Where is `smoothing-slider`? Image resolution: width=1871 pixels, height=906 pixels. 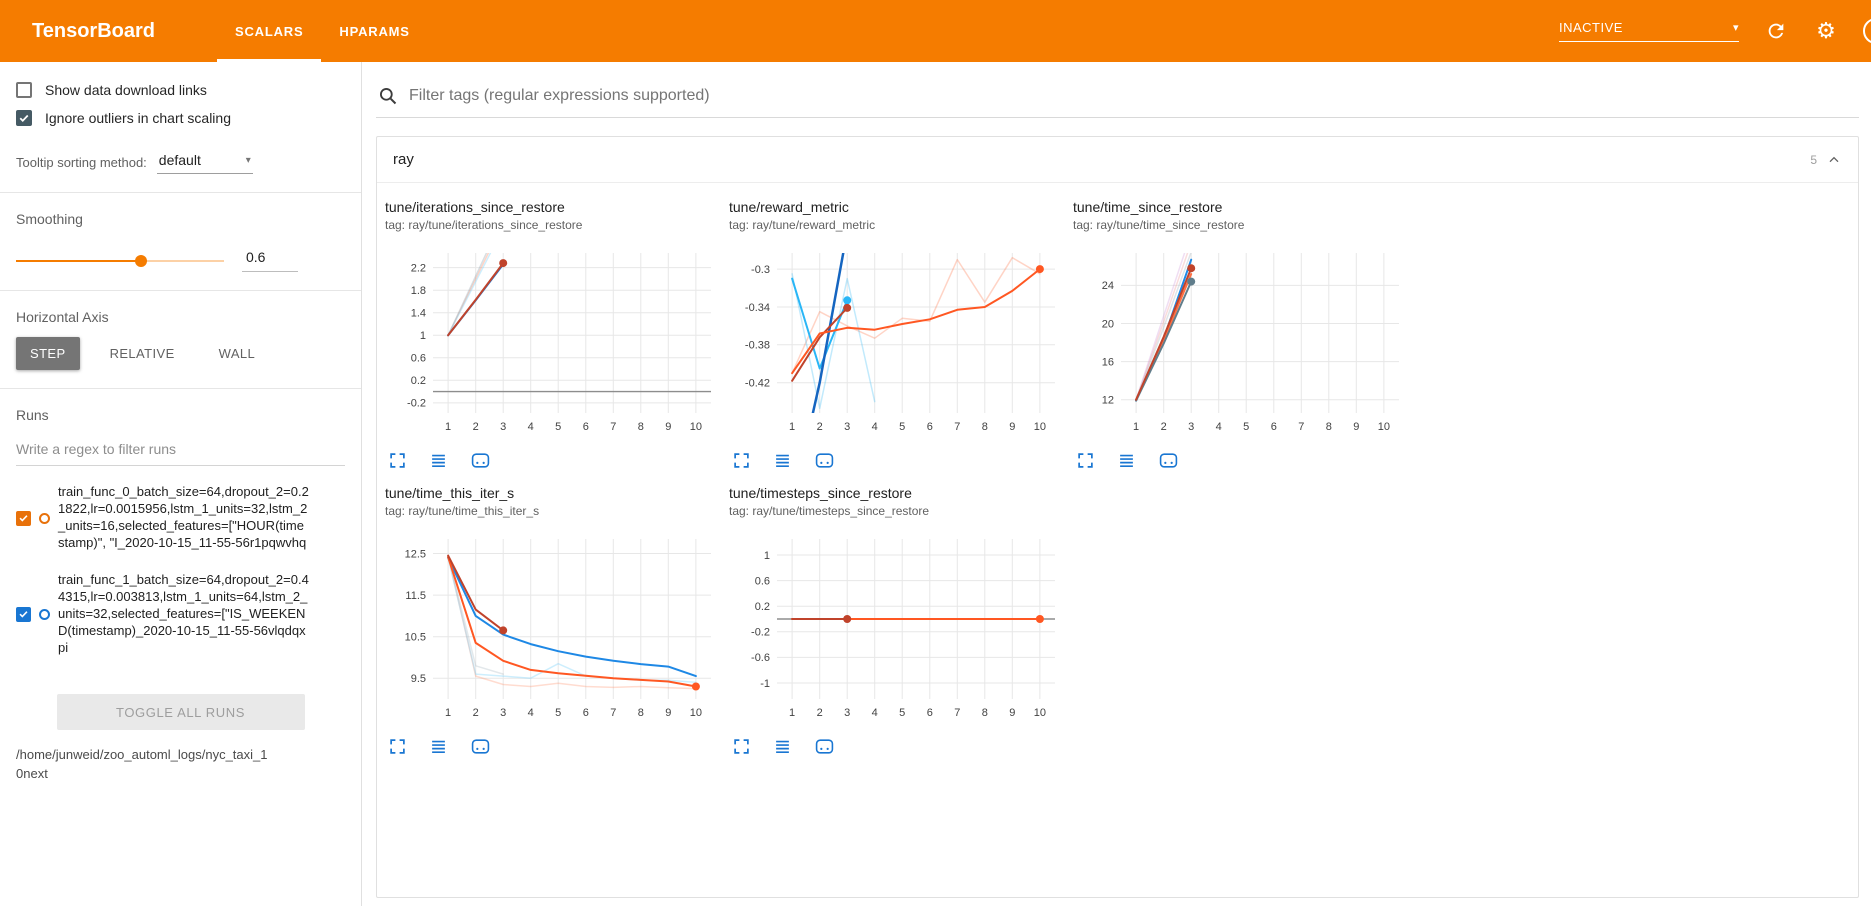
smoothing-slider is located at coordinates (120, 261).